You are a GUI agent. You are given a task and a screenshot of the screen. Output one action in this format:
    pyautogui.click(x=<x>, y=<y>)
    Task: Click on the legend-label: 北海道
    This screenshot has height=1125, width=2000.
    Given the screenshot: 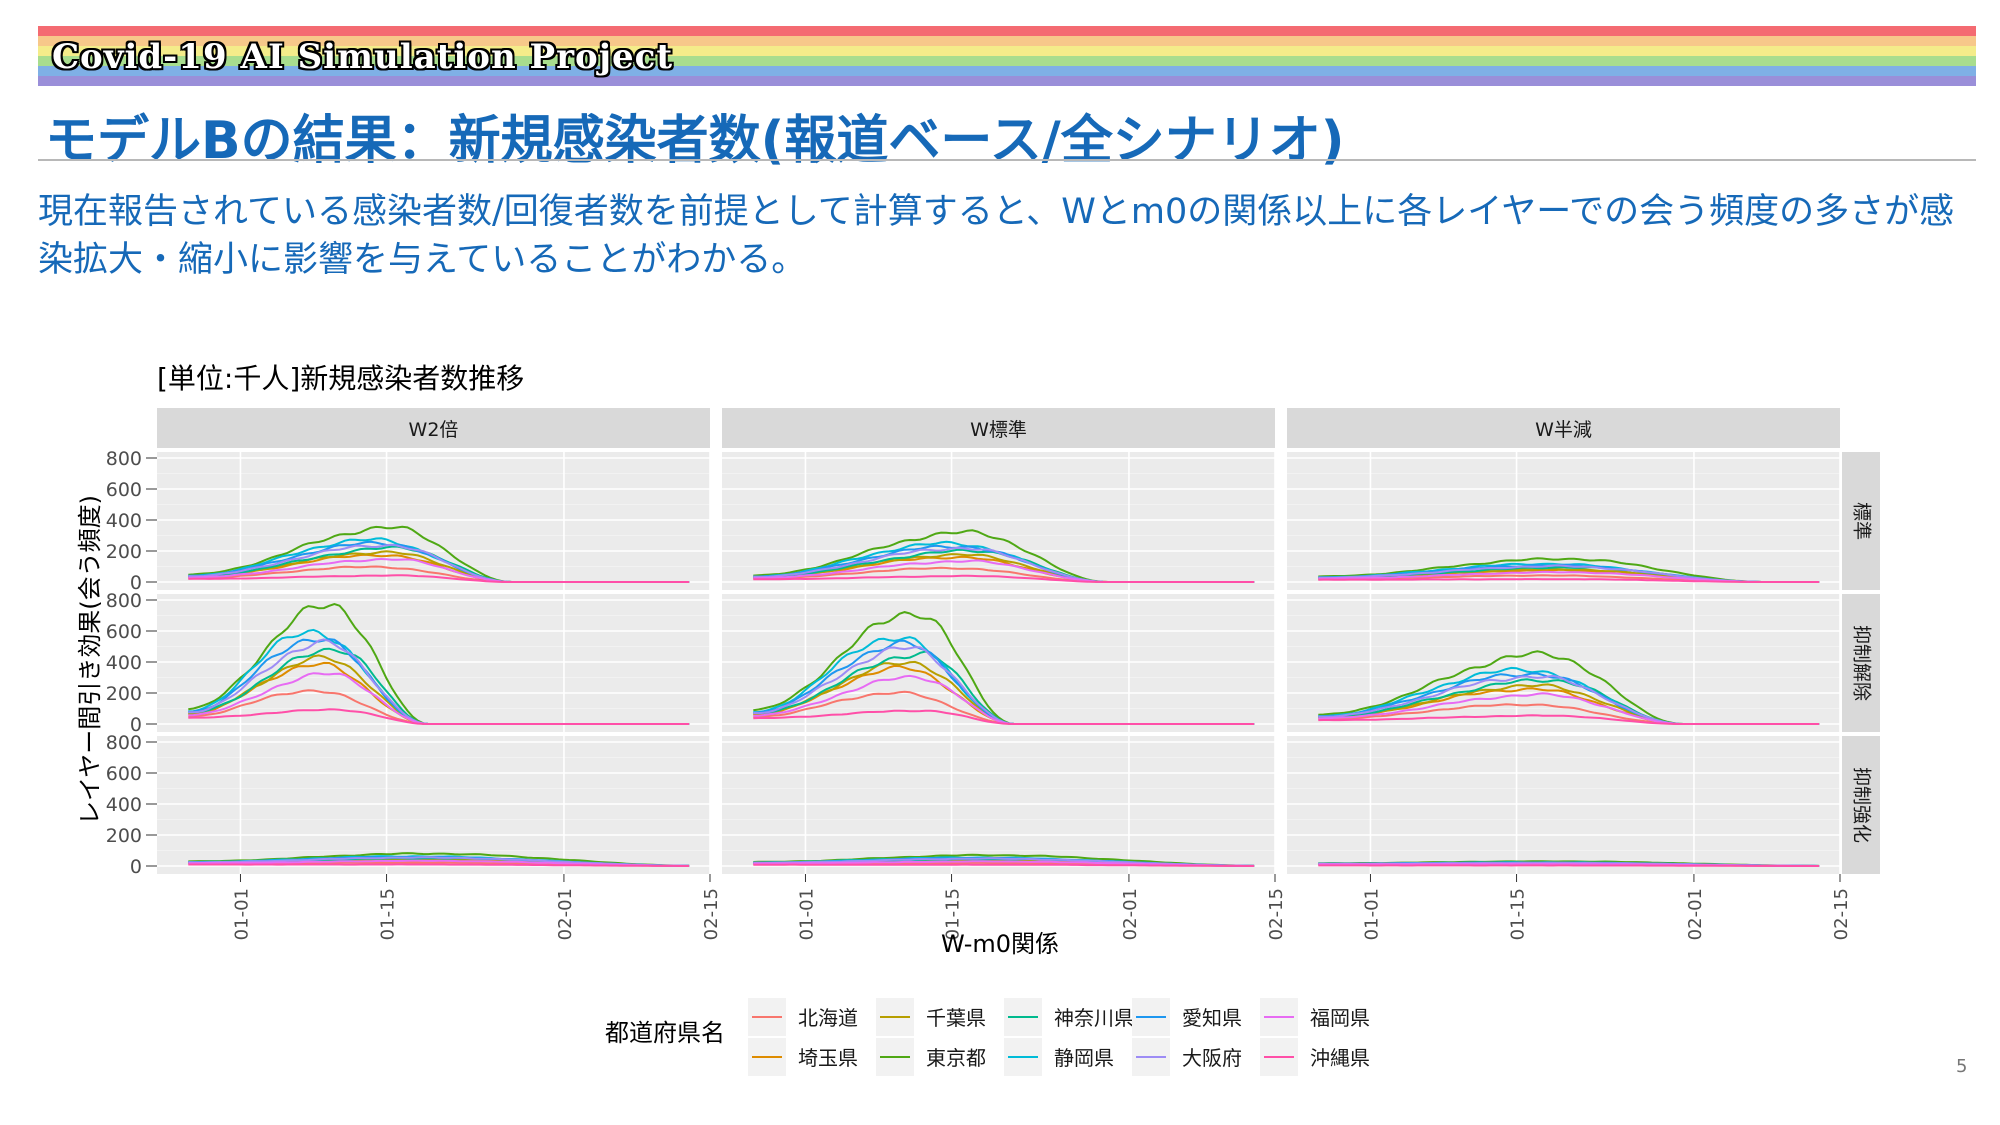 What is the action you would take?
    pyautogui.click(x=828, y=1018)
    